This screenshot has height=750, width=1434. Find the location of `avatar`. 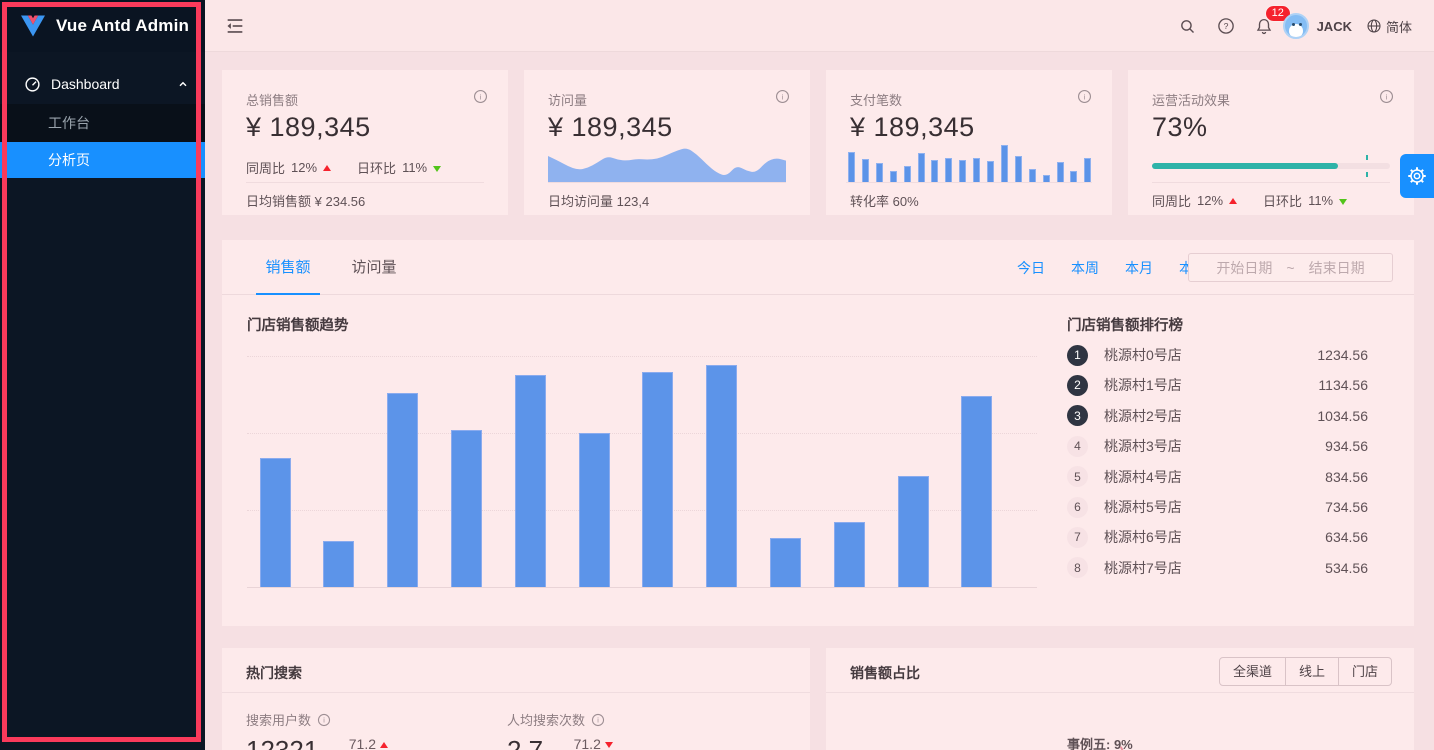

avatar is located at coordinates (1295, 26).